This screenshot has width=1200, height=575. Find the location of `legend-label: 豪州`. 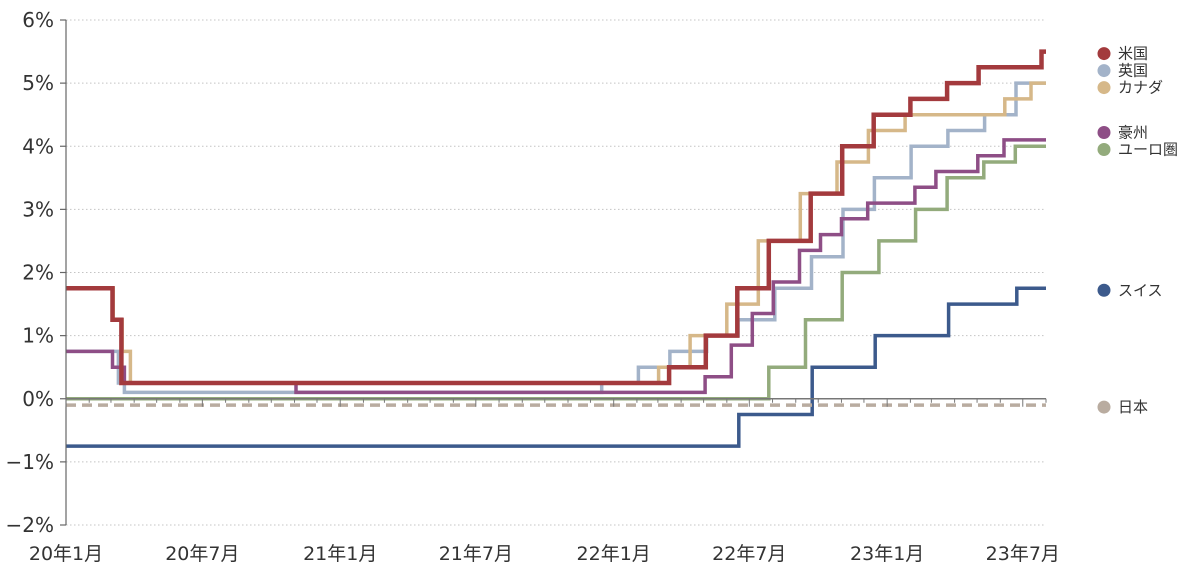

legend-label: 豪州 is located at coordinates (1133, 132).